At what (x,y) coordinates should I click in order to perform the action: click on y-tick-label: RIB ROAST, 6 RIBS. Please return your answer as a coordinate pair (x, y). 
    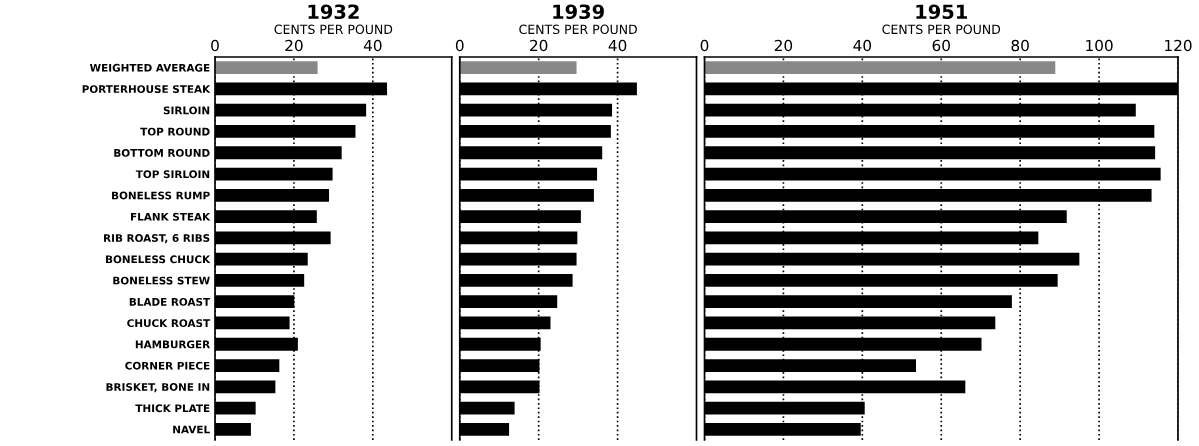
    Looking at the image, I should click on (157, 239).